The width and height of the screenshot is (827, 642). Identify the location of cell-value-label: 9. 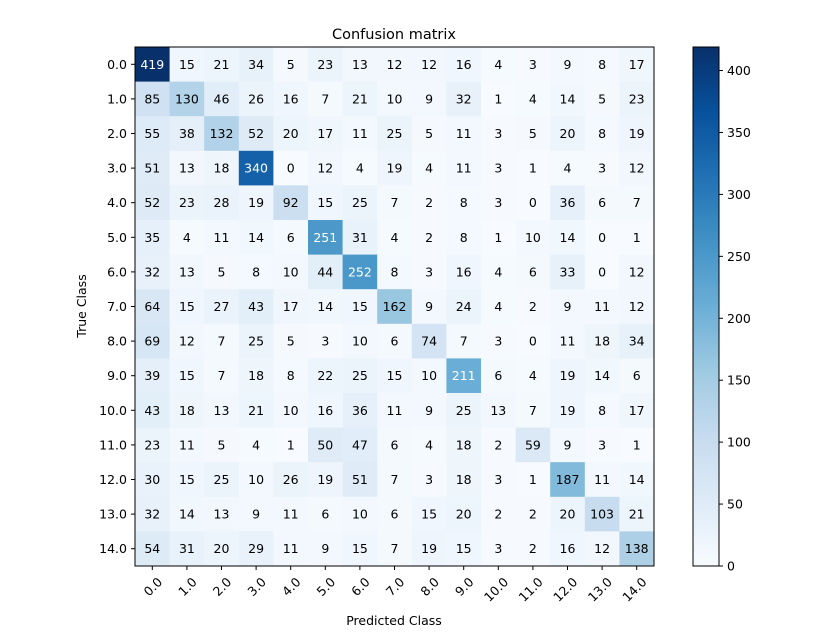
(568, 444).